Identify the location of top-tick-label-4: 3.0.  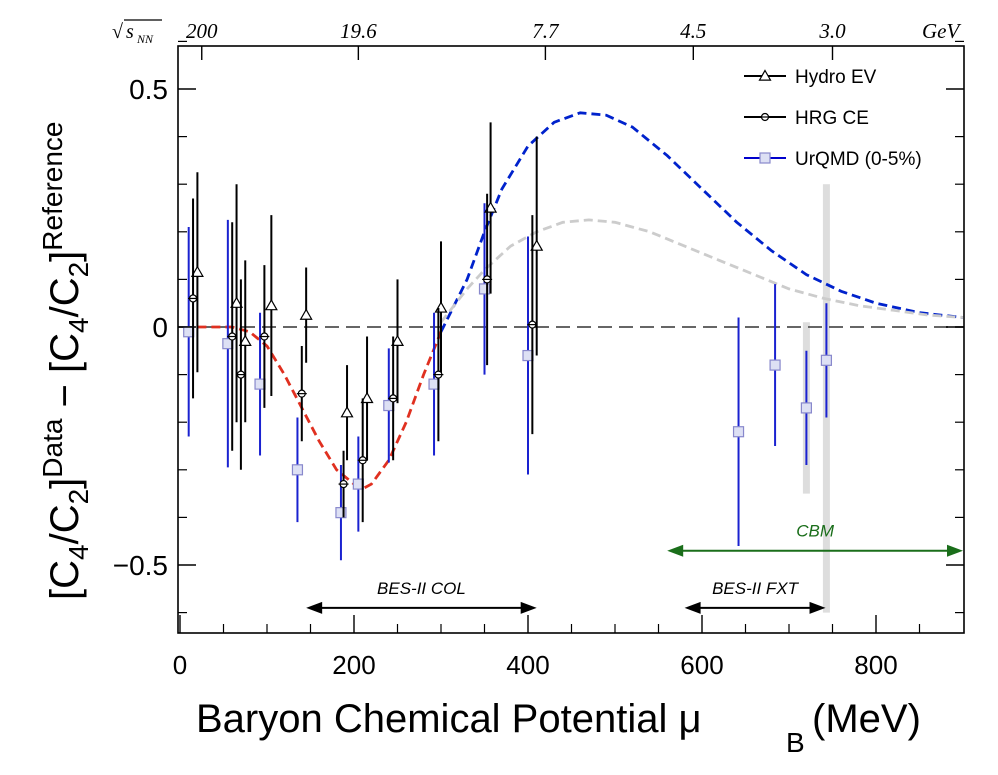
(832, 31).